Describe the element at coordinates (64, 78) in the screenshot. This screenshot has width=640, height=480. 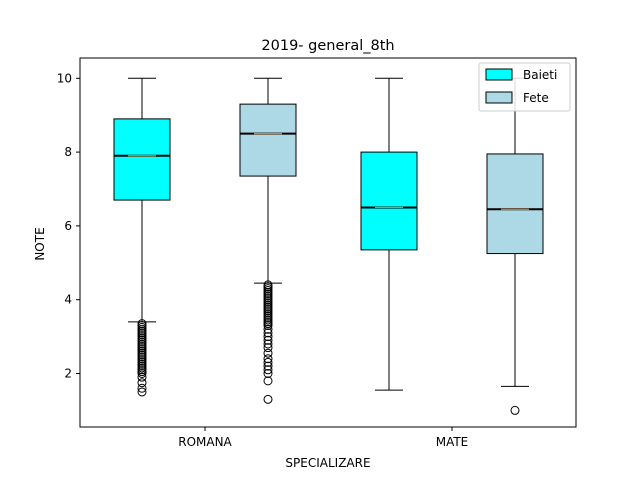
I see `y-tick-label: 10` at that location.